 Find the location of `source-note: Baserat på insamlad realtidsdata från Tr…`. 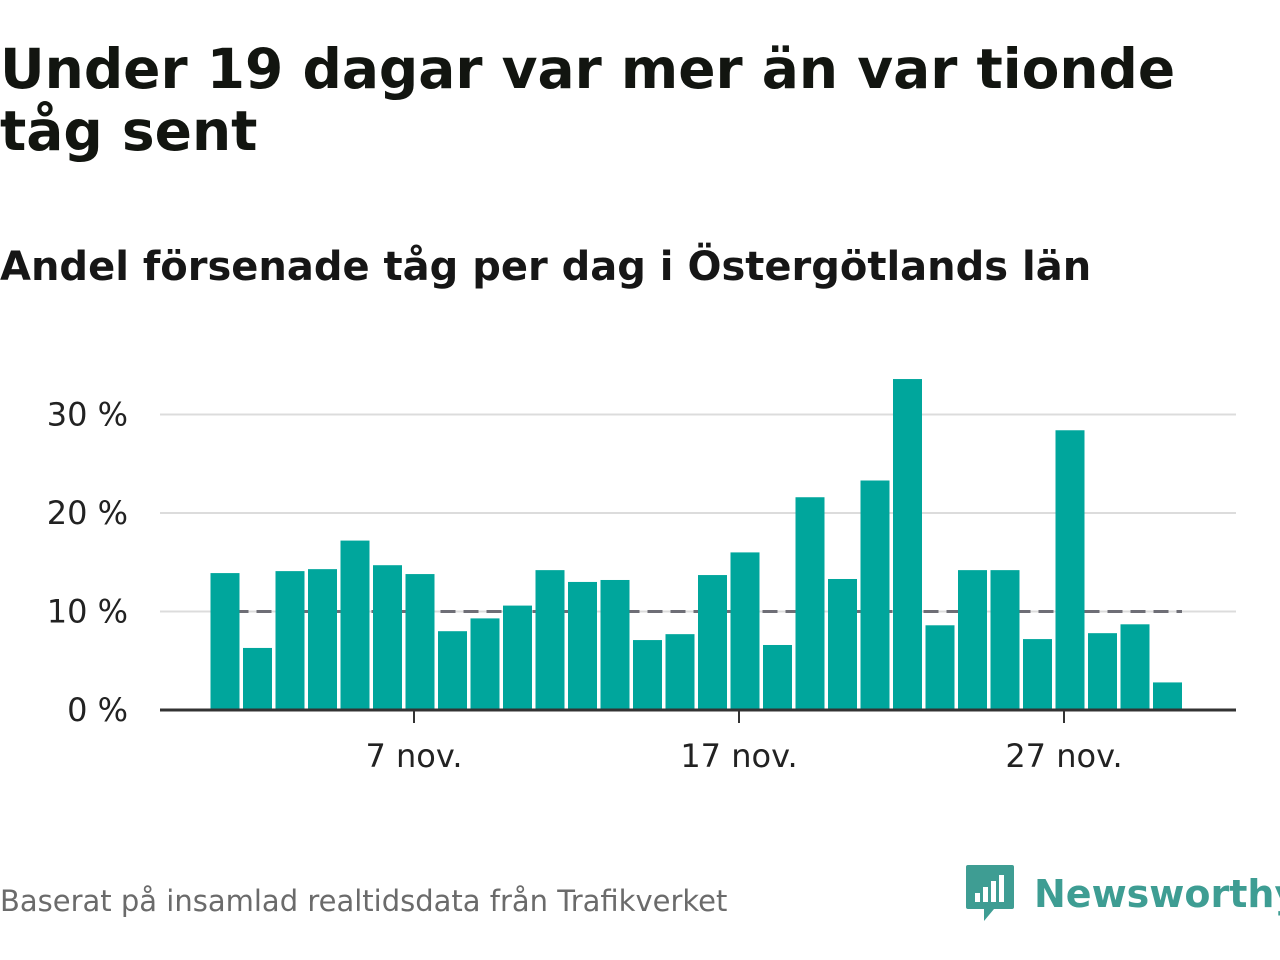

source-note: Baserat på insamlad realtidsdata från Tr… is located at coordinates (364, 901).